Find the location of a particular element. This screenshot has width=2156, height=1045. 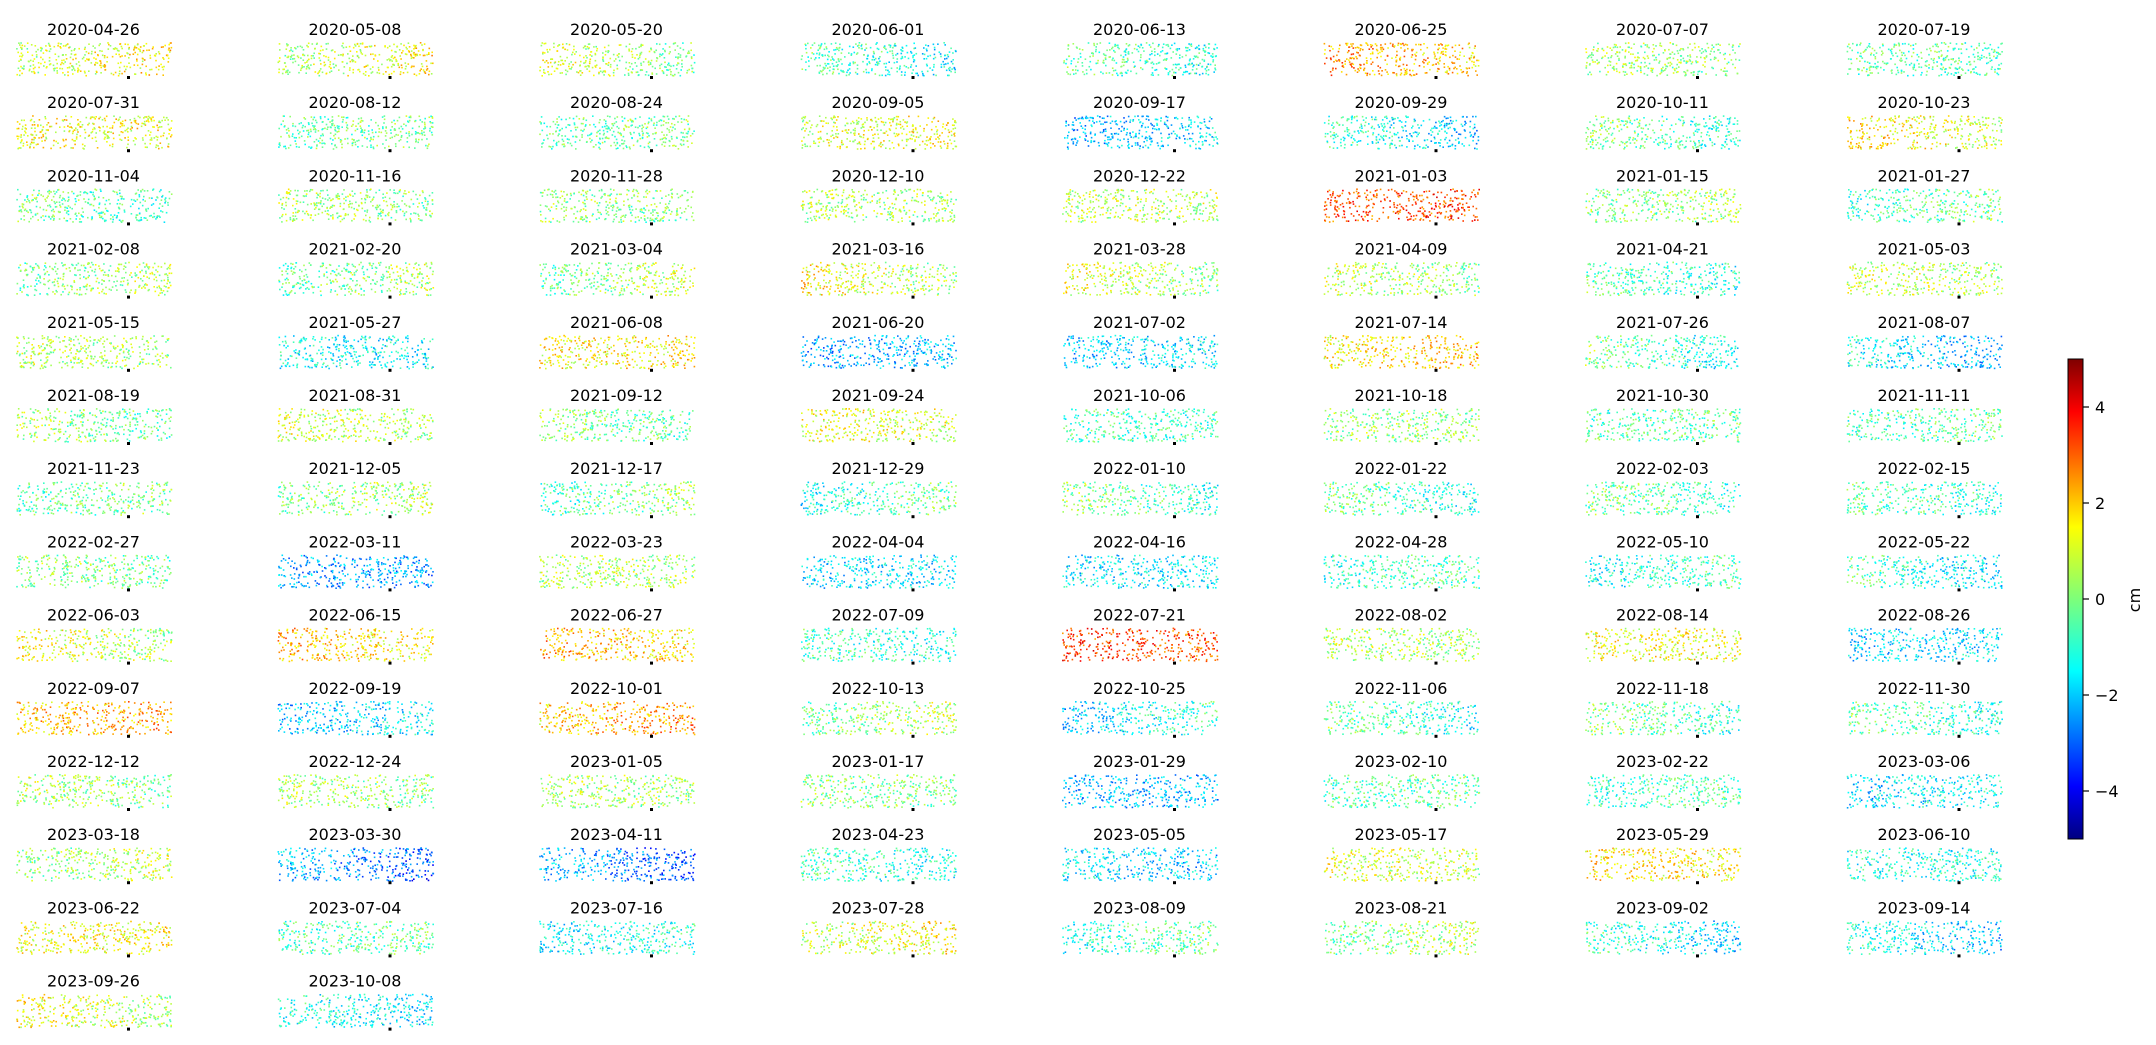

panel-title: 2021-07-14 is located at coordinates (1401, 322).